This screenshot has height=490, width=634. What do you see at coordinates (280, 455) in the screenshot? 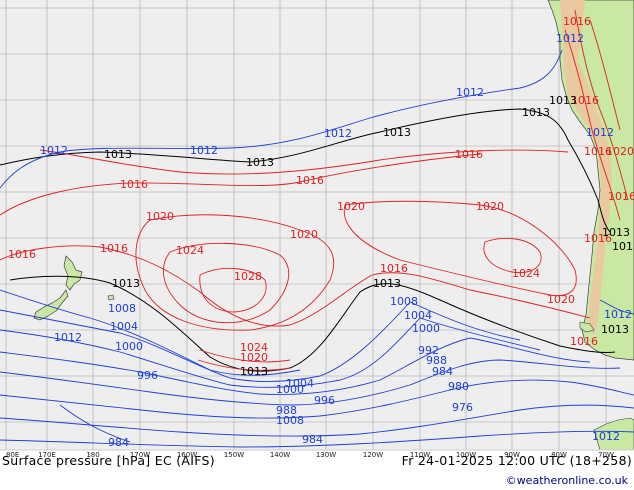
I see `longitude-tick-label: 140W` at bounding box center [280, 455].